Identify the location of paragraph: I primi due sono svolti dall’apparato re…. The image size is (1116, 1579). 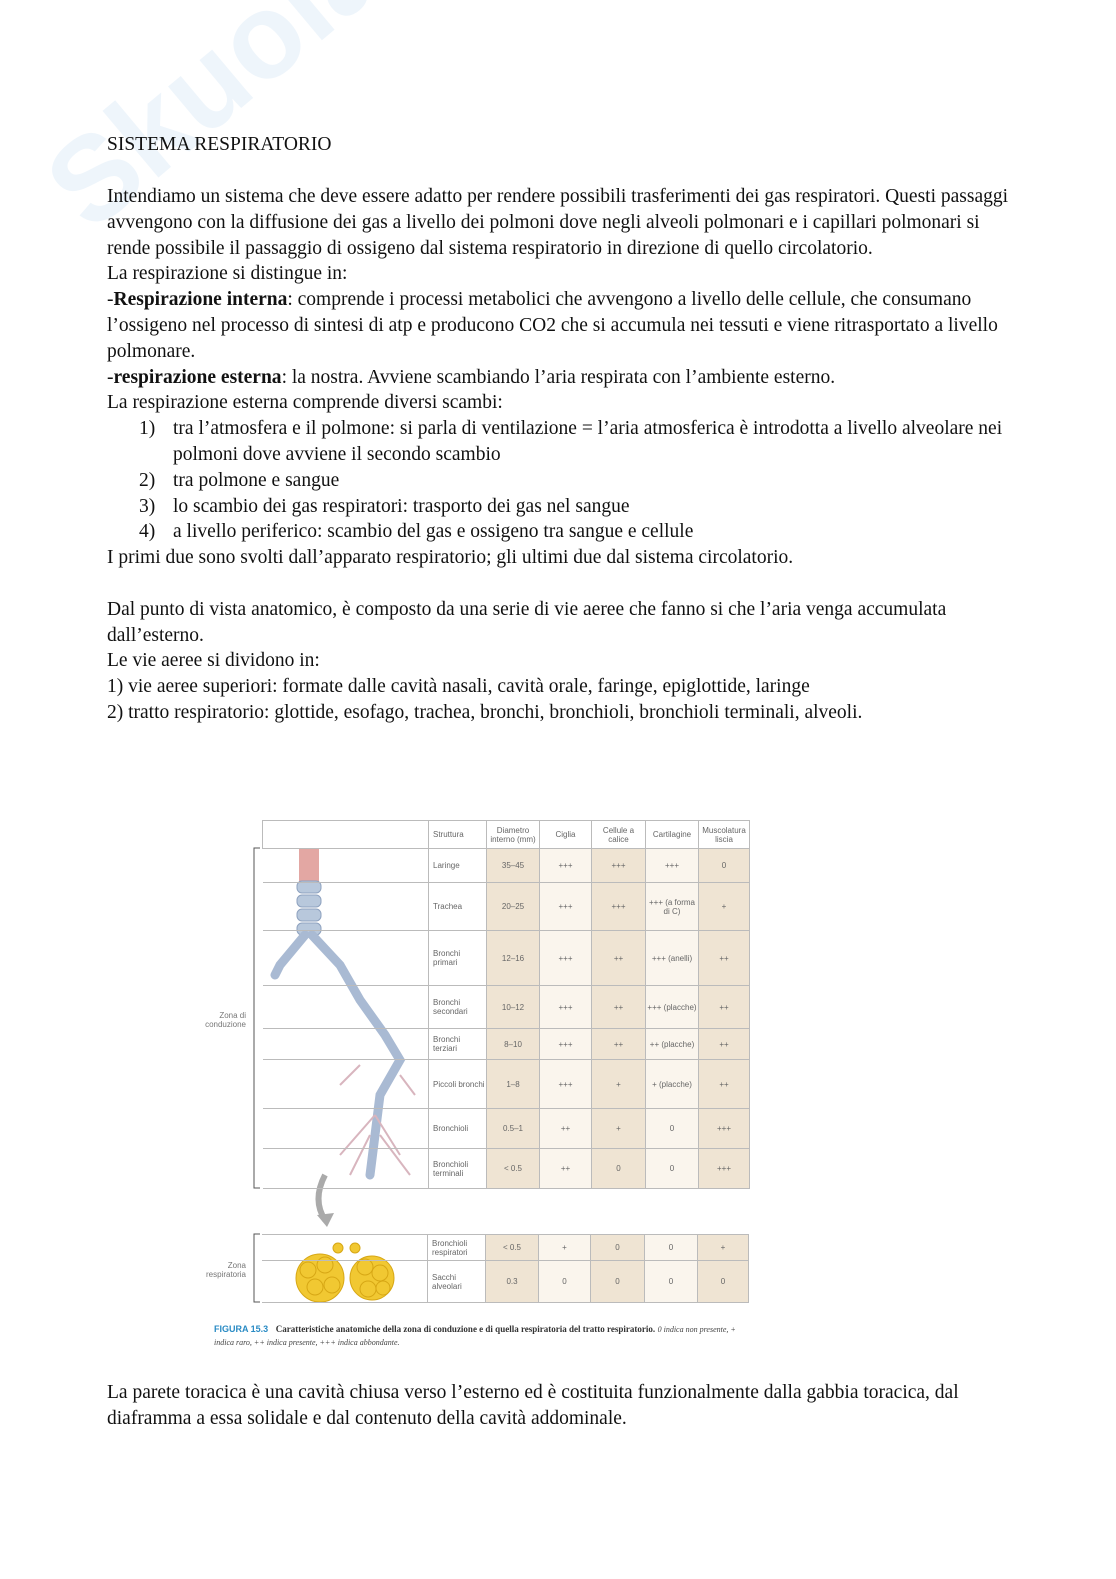
(450, 558).